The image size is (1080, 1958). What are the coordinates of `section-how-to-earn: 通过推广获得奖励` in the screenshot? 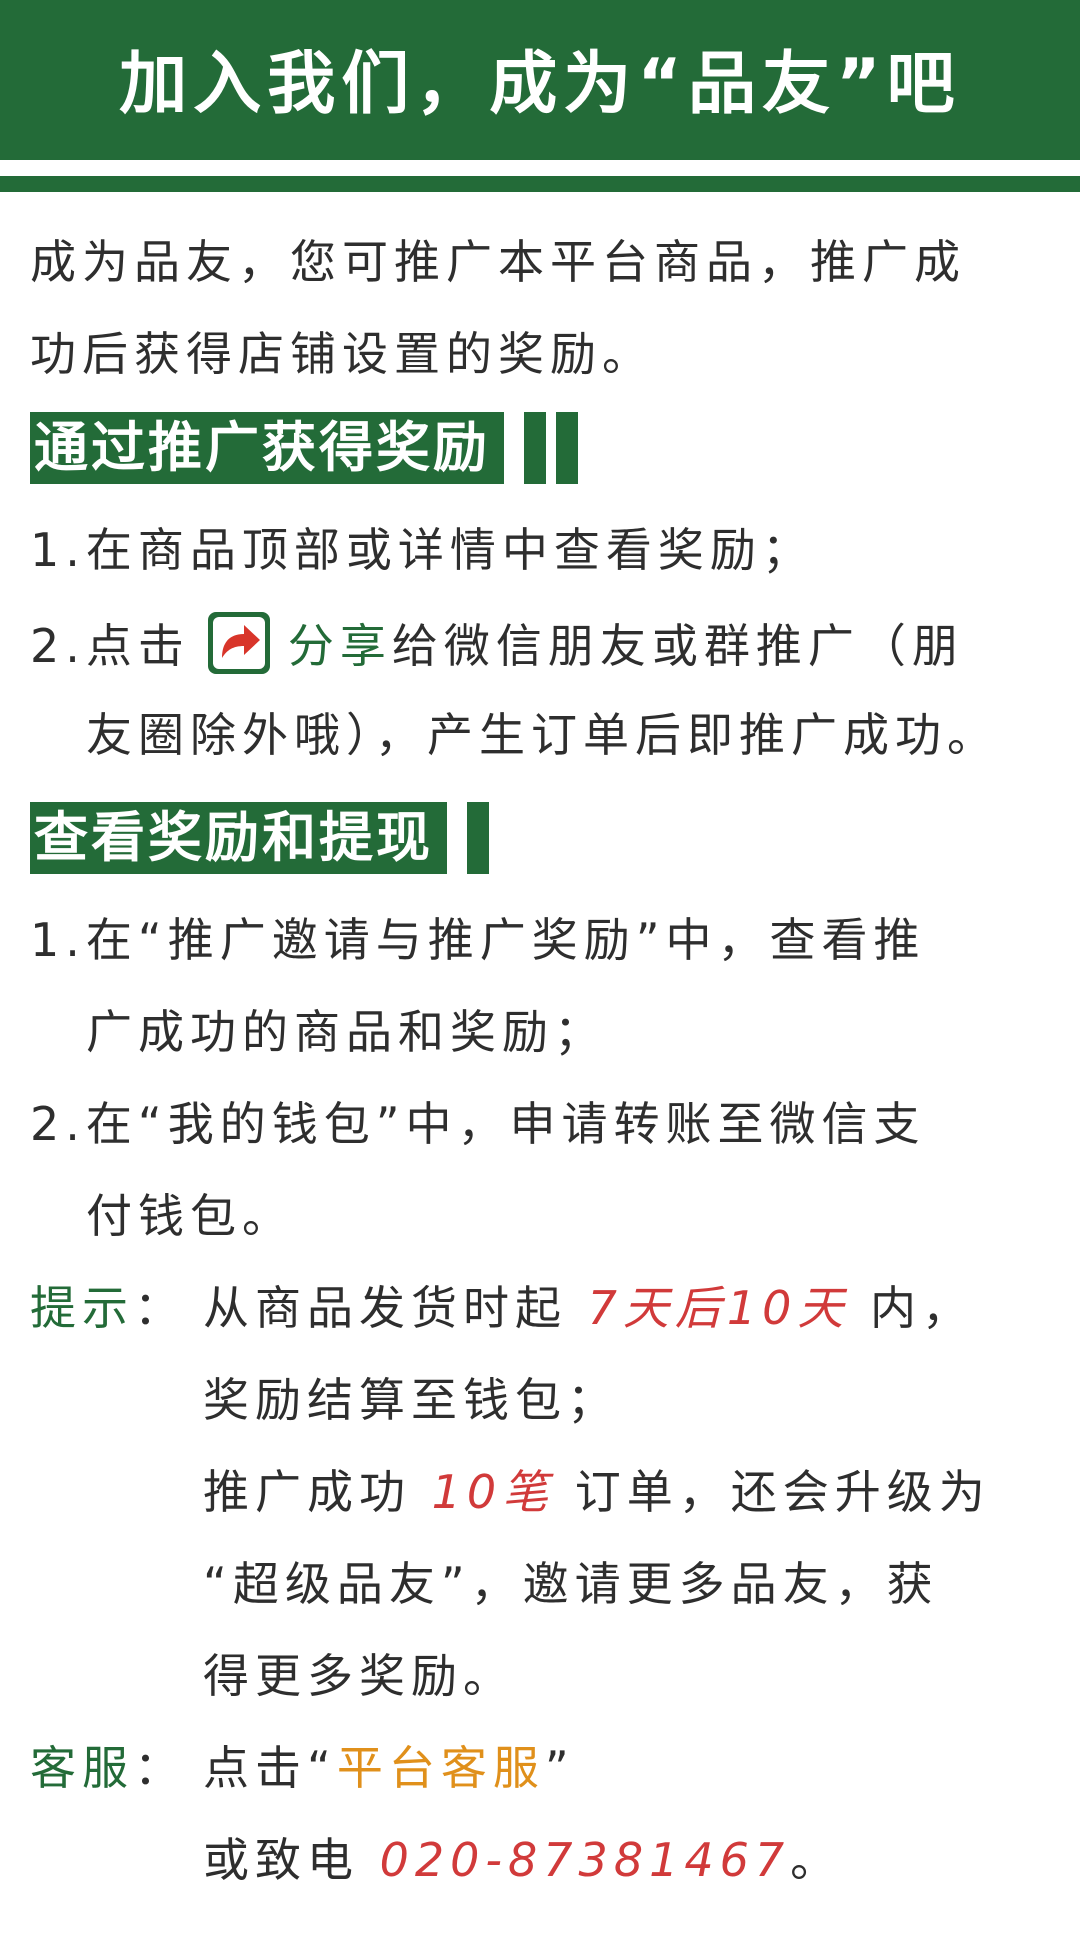 It's located at (304, 448).